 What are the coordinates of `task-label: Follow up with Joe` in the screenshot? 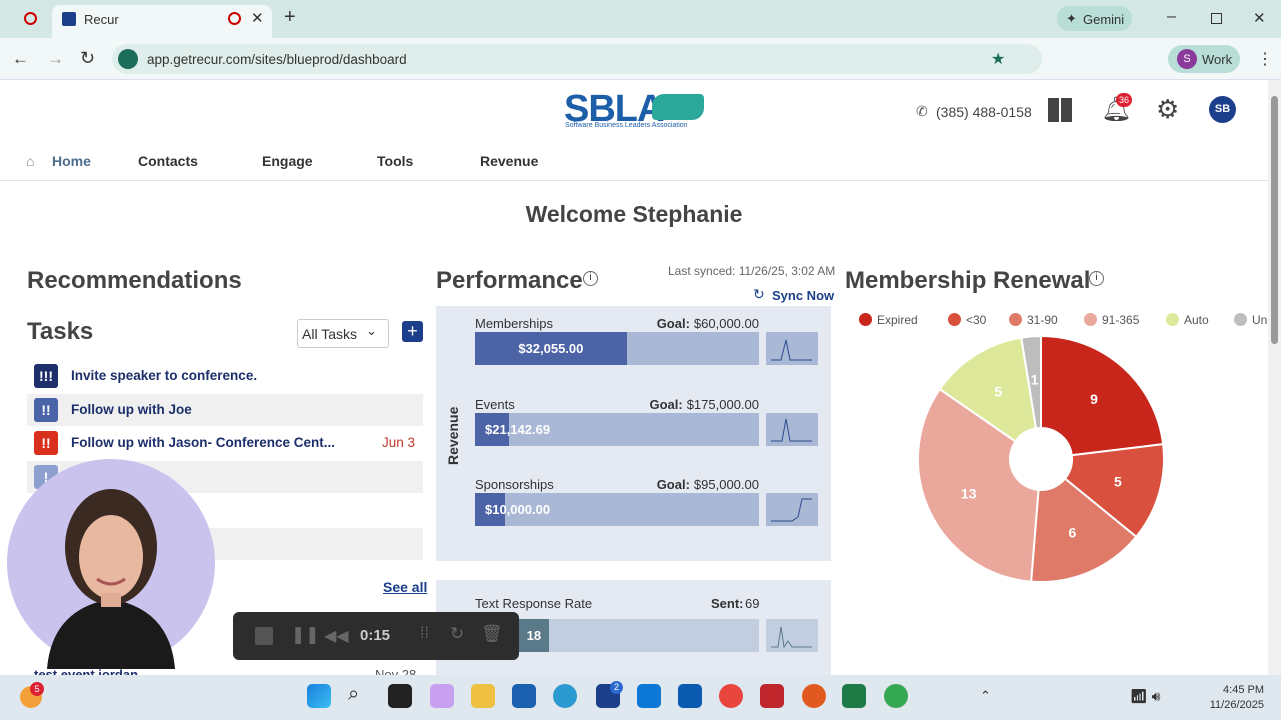 It's located at (131, 409).